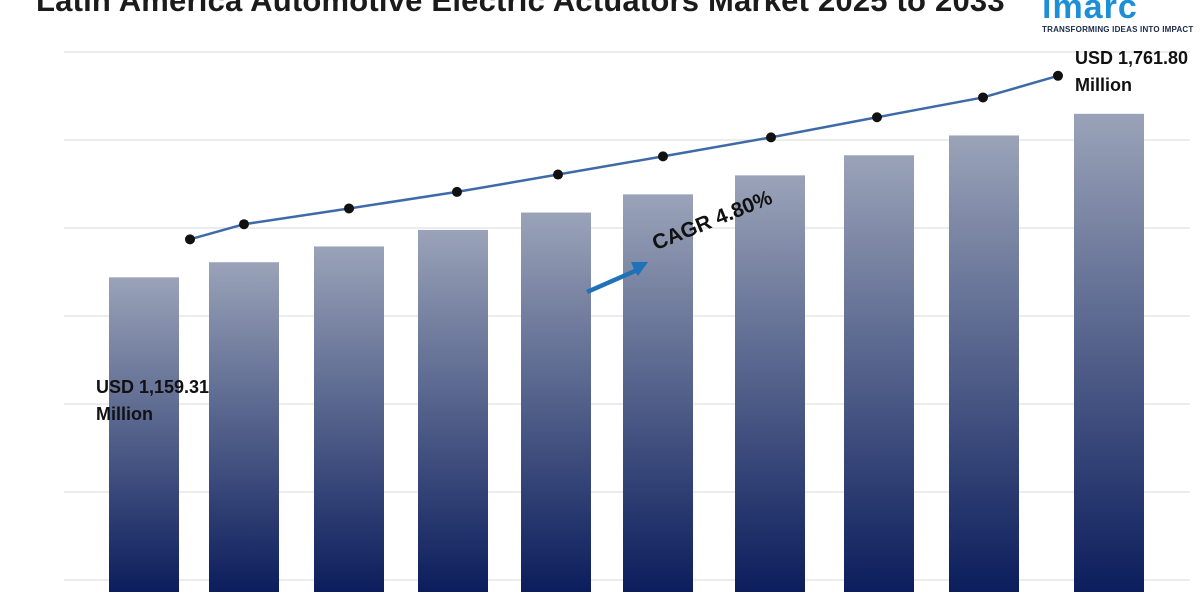  I want to click on start-value-annotation: USD 1,159.31 Million, so click(152, 401).